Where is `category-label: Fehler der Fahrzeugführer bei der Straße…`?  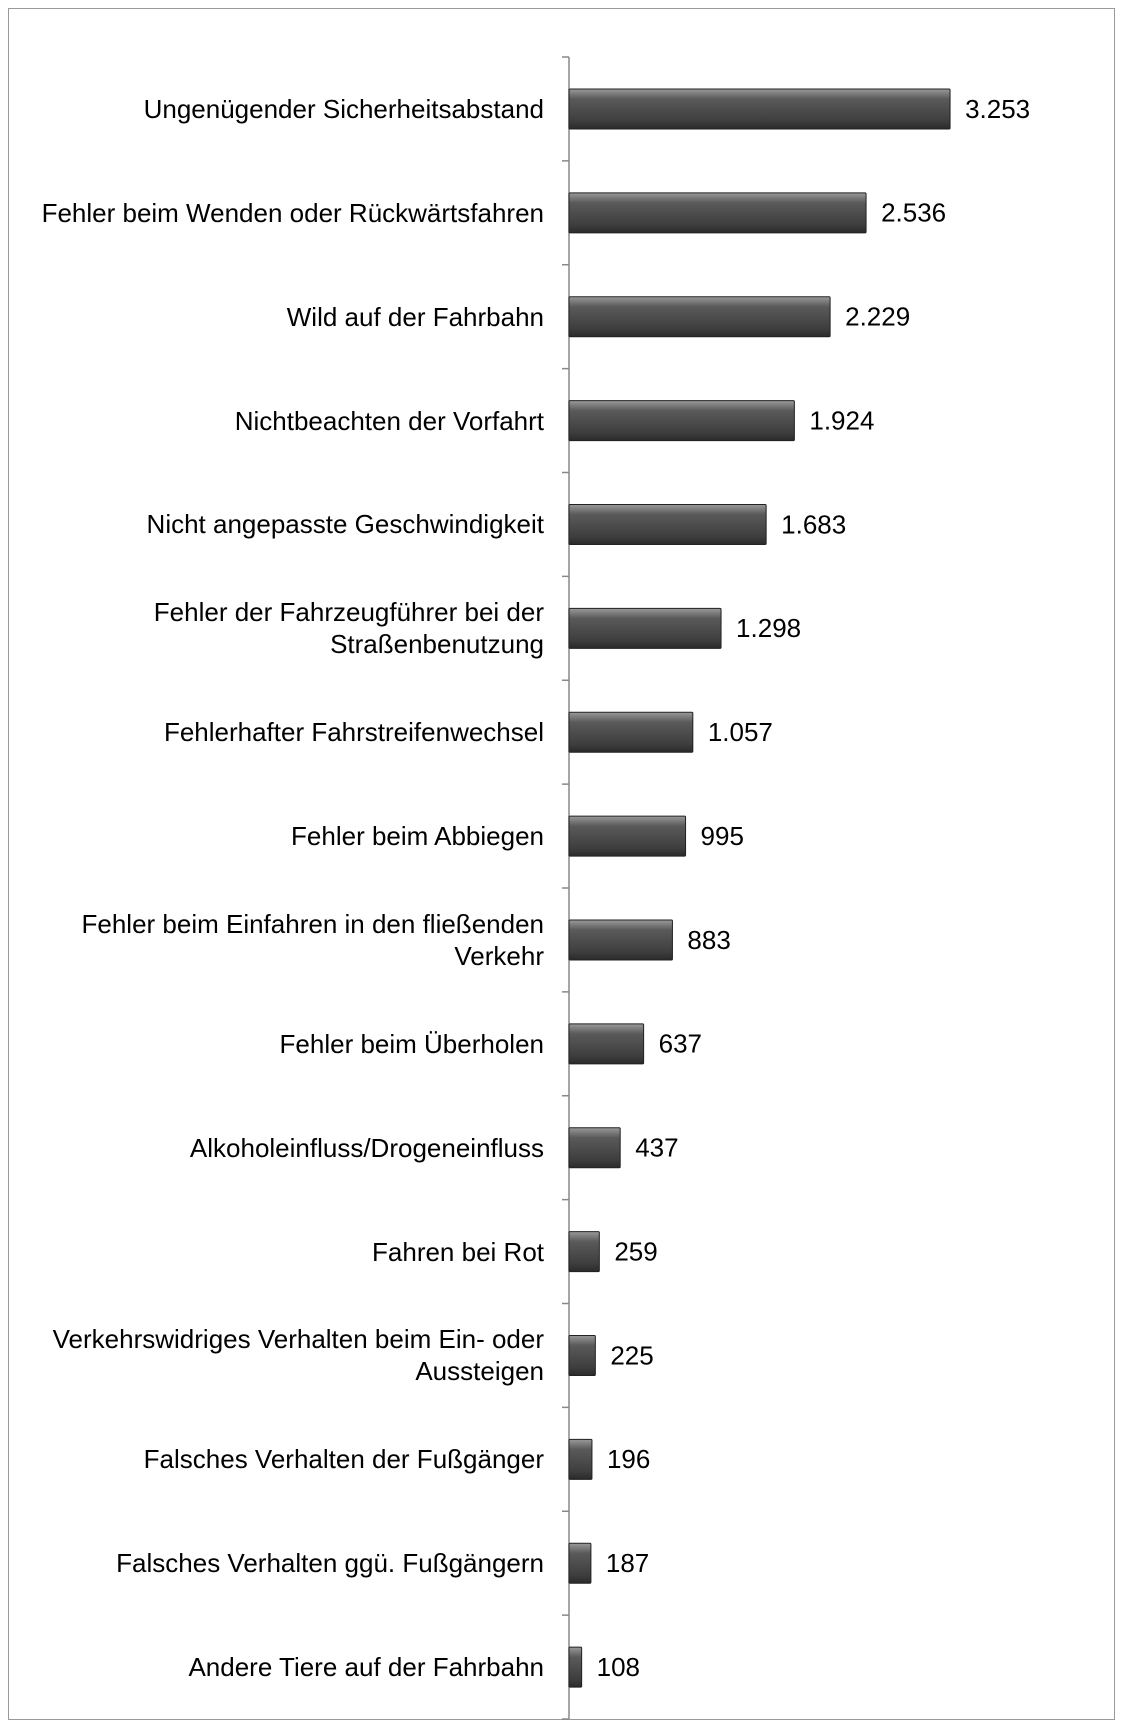 category-label: Fehler der Fahrzeugführer bei der Straße… is located at coordinates (348, 628).